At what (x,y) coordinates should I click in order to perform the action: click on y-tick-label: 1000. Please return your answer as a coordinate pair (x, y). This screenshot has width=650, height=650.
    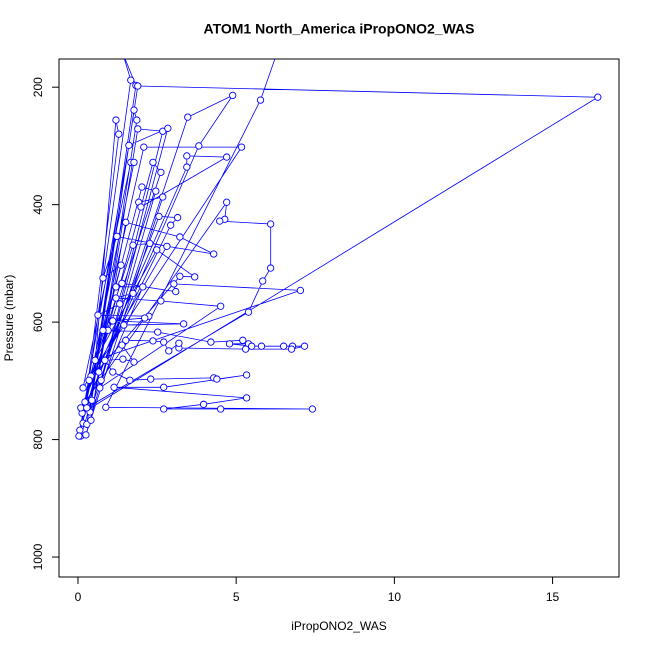
    Looking at the image, I should click on (38, 556).